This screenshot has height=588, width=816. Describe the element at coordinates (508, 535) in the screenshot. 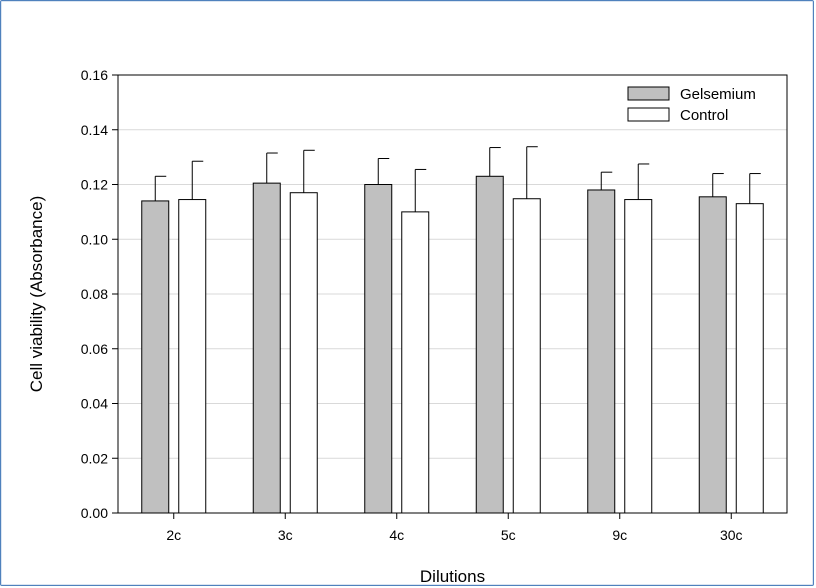

I see `x-tick-label: 5c` at that location.